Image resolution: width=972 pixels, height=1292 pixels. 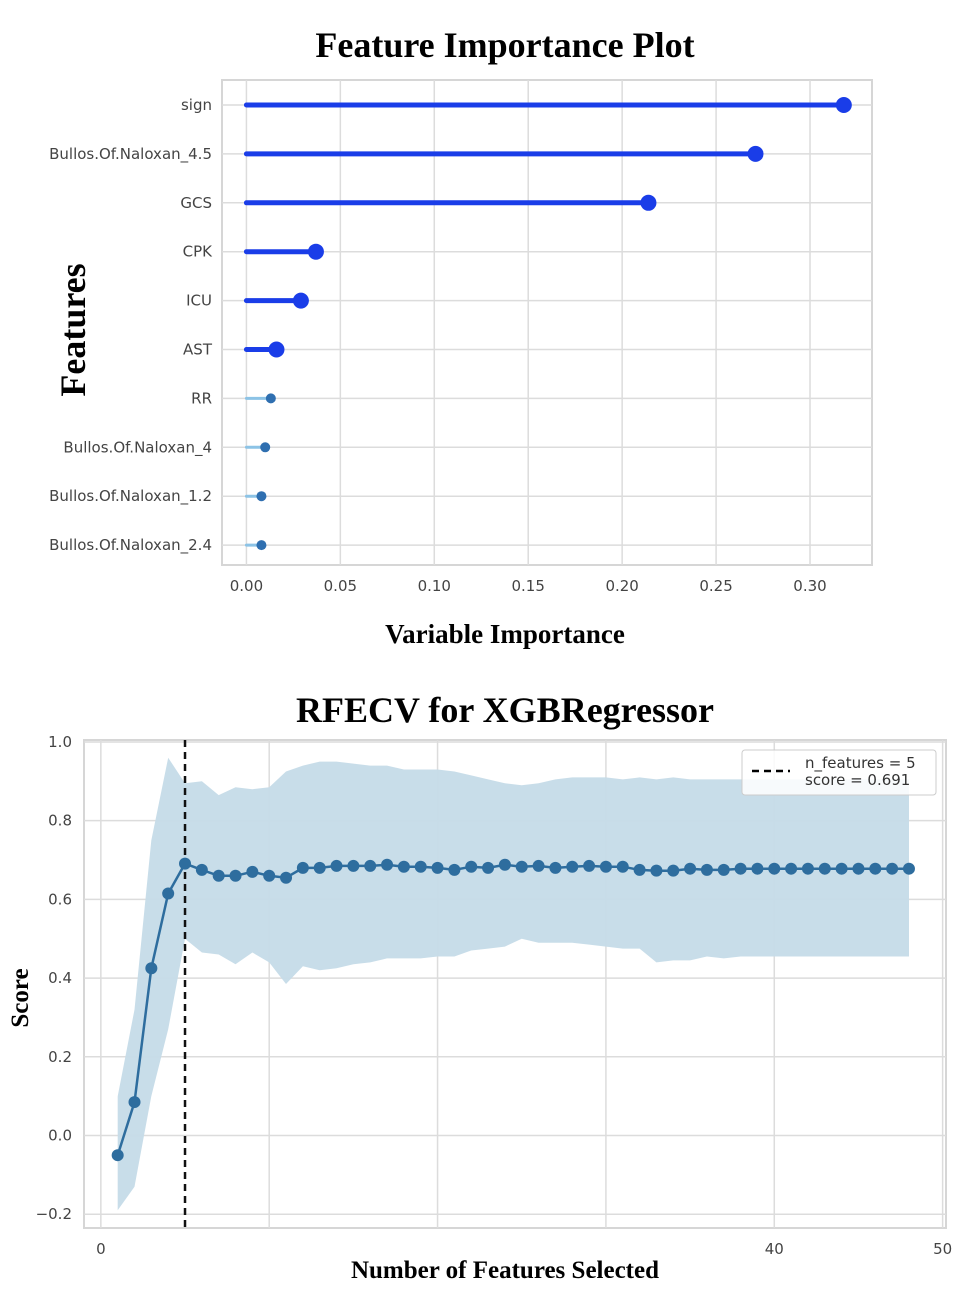 What do you see at coordinates (715, 586) in the screenshot?
I see `x-tick-label: 0.25` at bounding box center [715, 586].